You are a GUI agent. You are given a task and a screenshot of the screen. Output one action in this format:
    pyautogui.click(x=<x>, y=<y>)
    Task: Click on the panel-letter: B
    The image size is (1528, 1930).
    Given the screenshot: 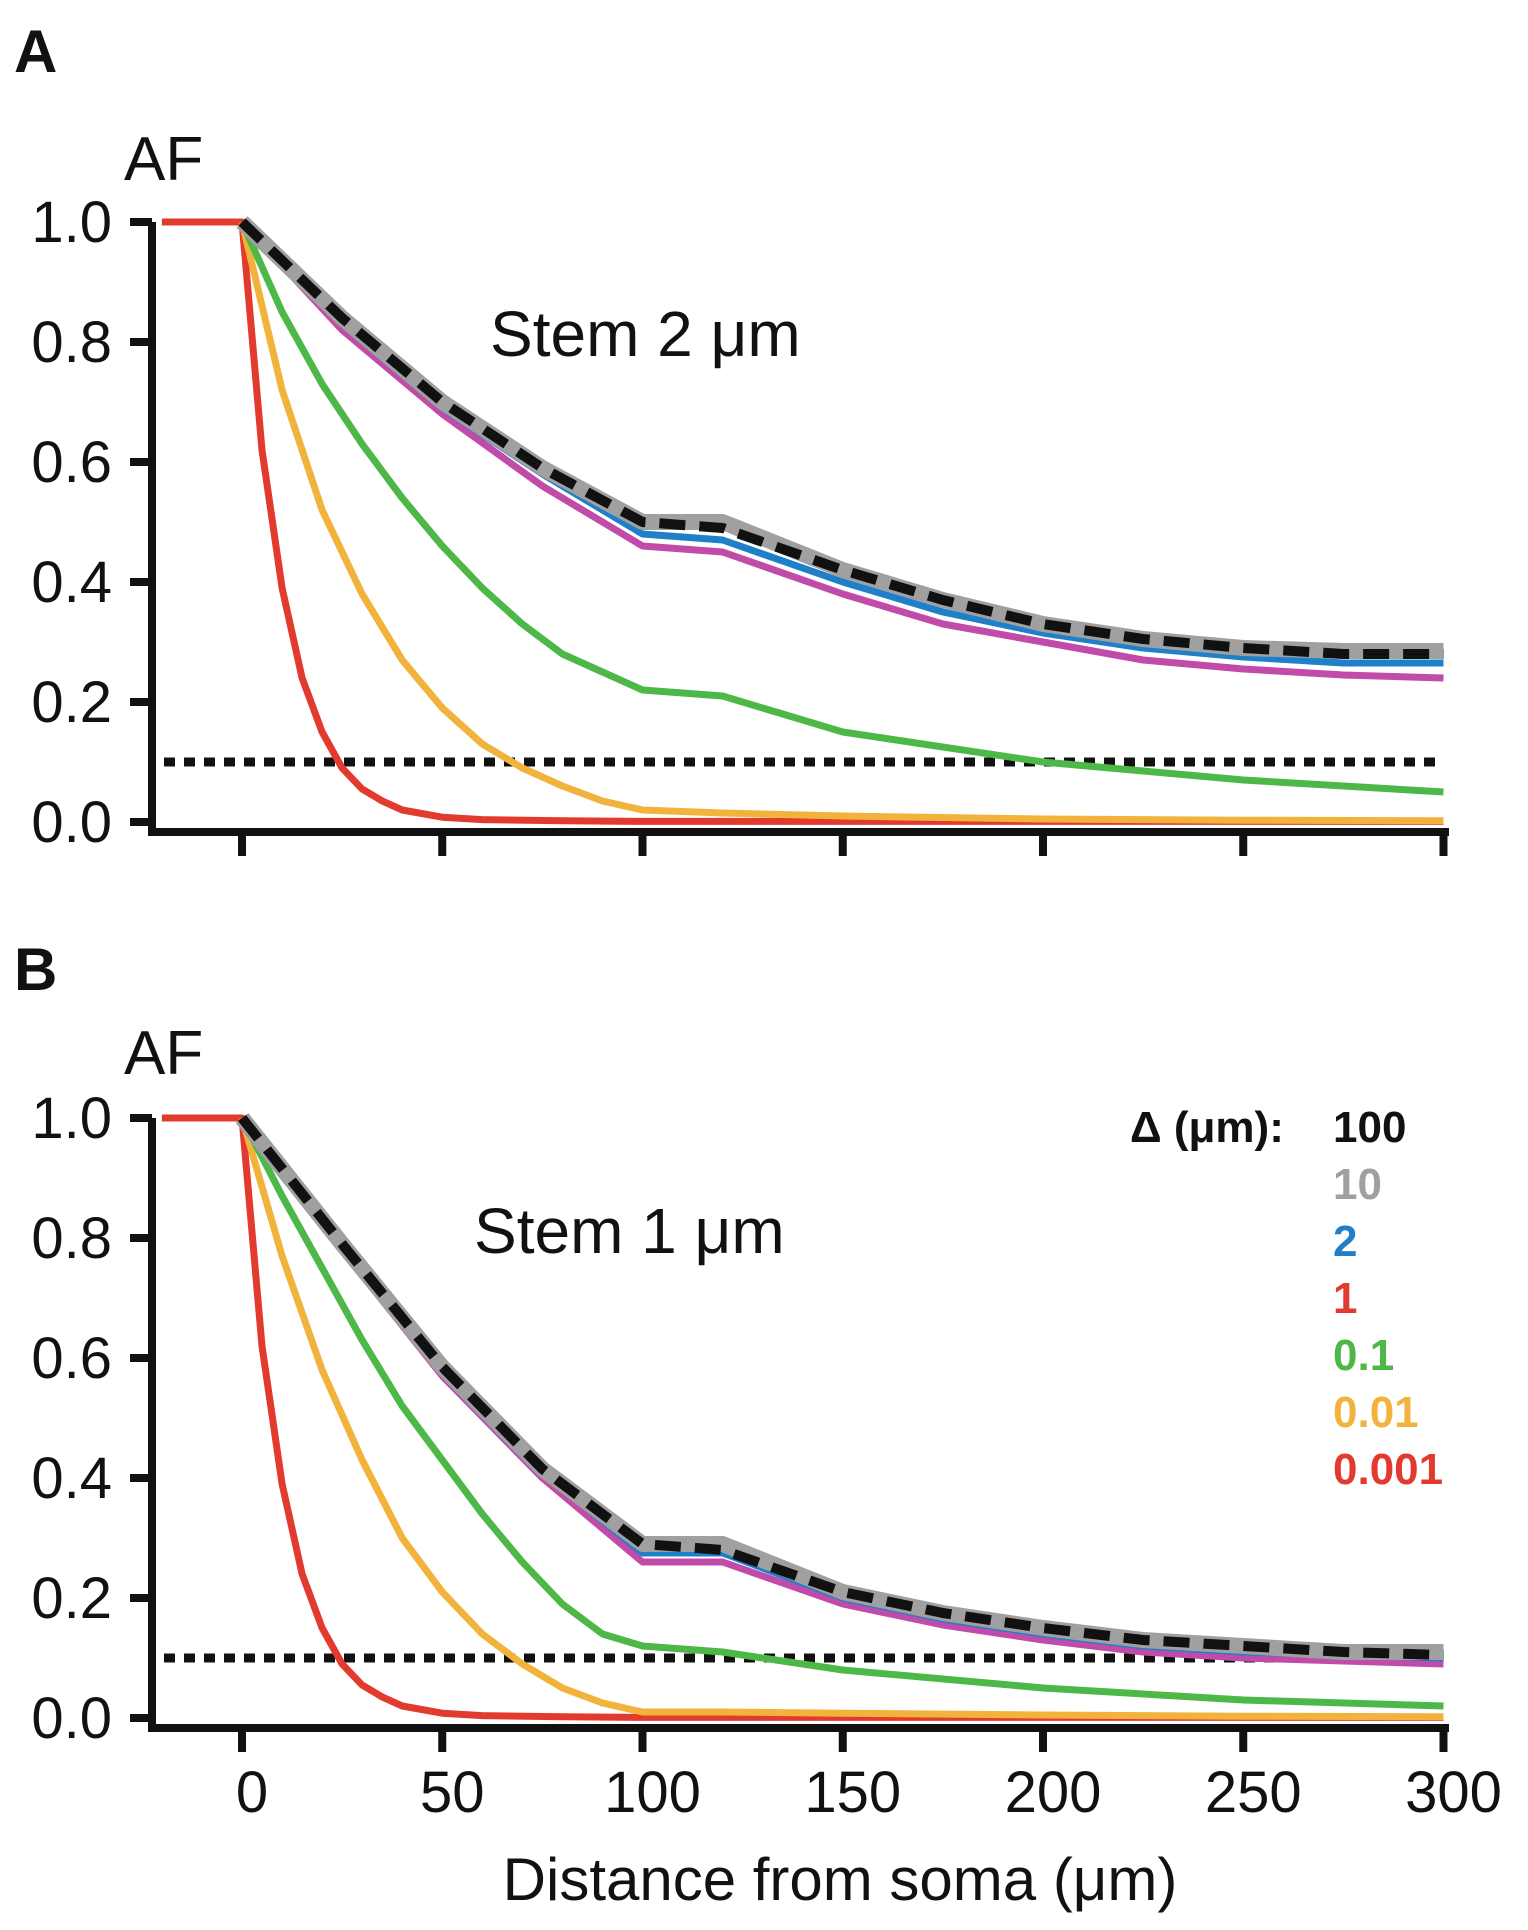 What is the action you would take?
    pyautogui.click(x=35, y=969)
    